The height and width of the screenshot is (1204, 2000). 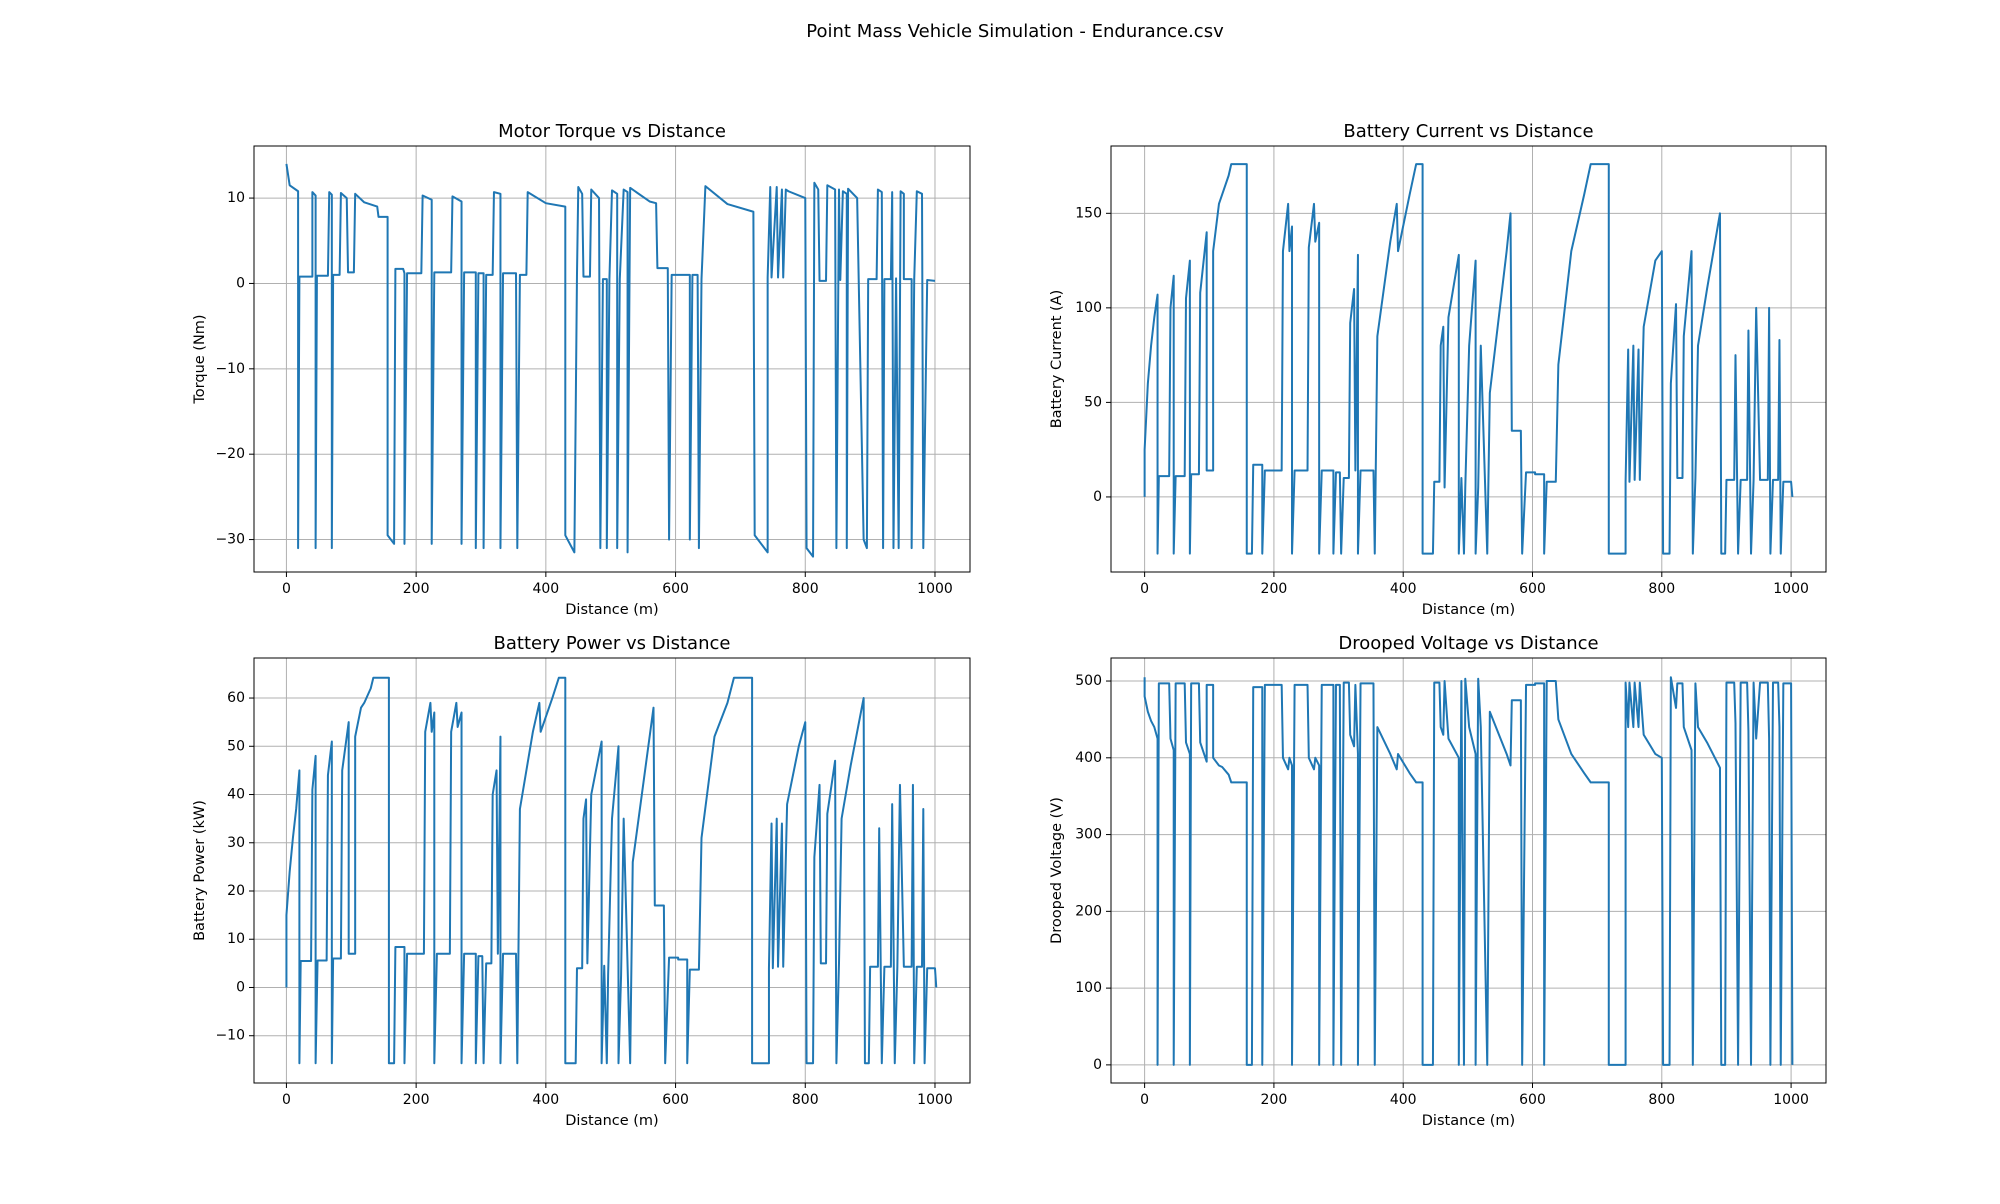 What do you see at coordinates (612, 643) in the screenshot?
I see `subplot-title: Battery Power vs Distance` at bounding box center [612, 643].